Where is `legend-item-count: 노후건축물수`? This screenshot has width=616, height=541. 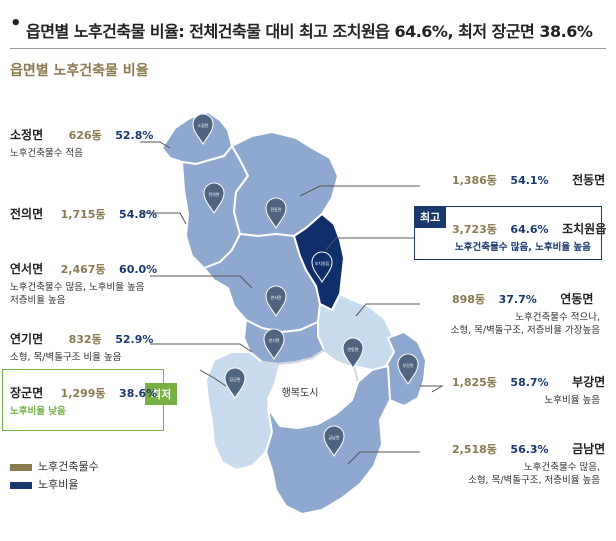 legend-item-count: 노후건축물수 is located at coordinates (54, 466).